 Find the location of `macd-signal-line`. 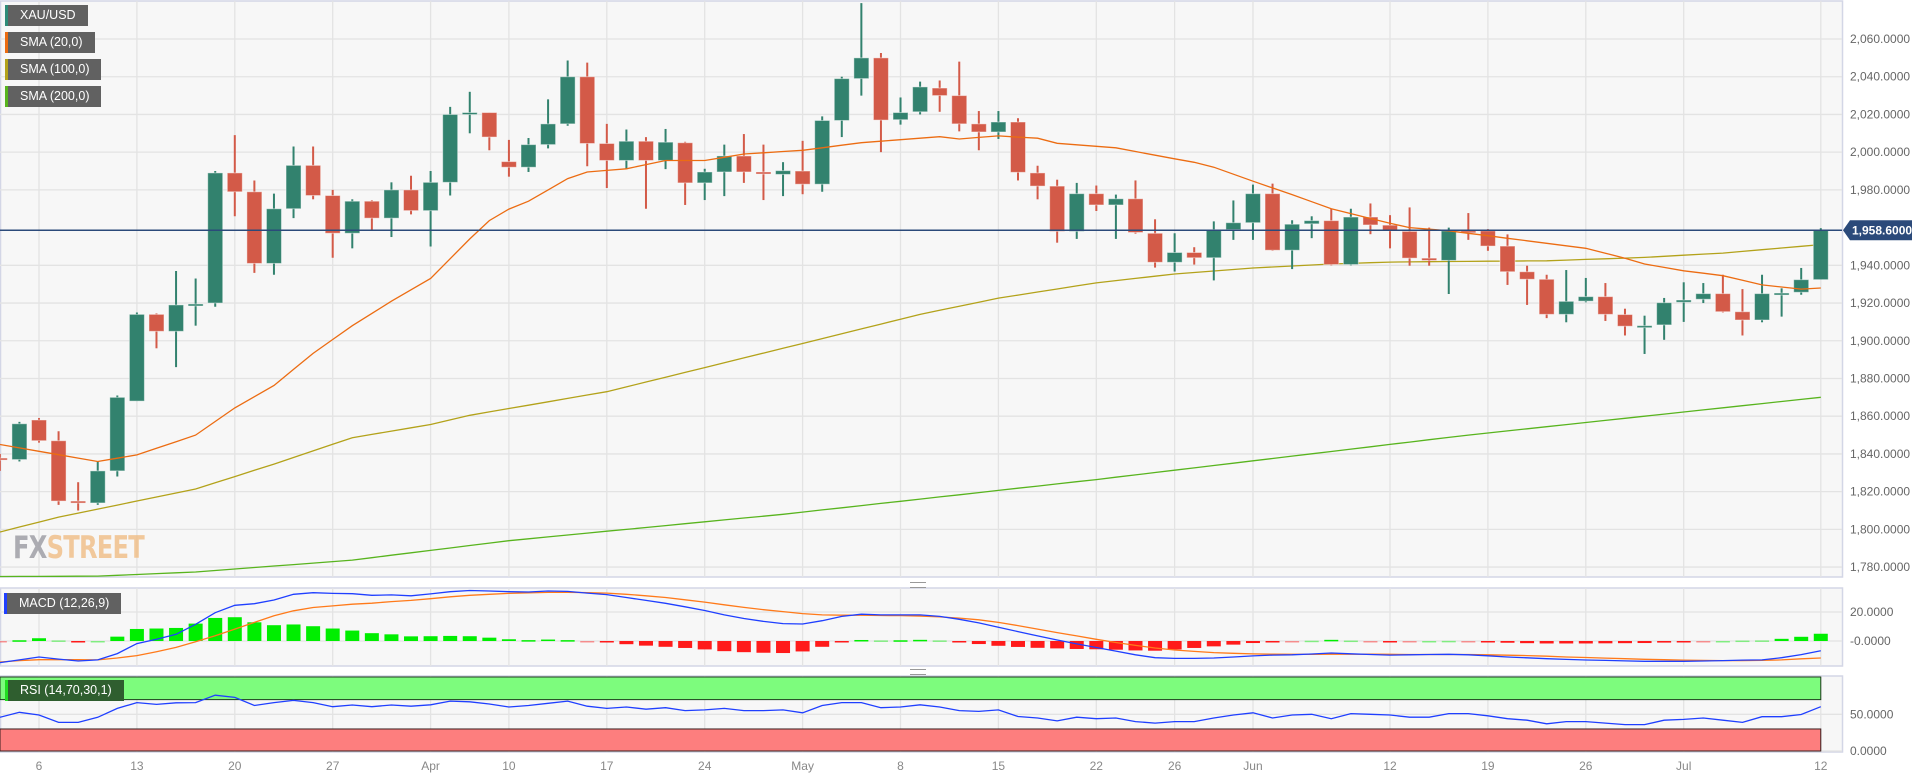

macd-signal-line is located at coordinates (910, 627).